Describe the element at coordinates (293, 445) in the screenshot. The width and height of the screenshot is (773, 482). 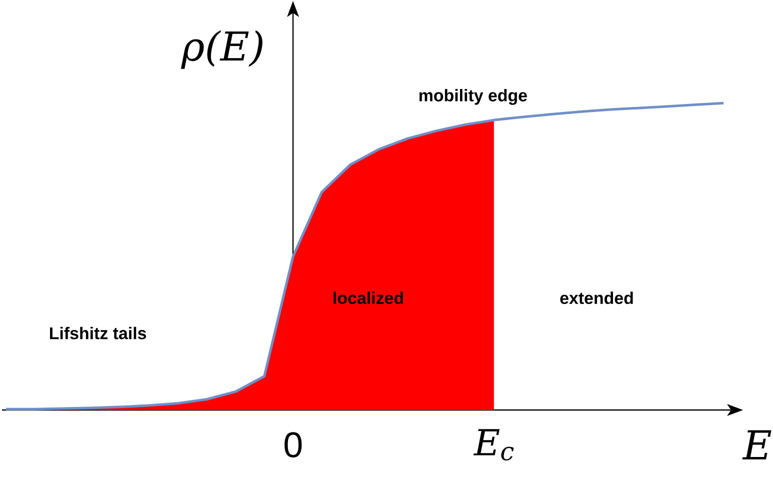
I see `text: 0` at that location.